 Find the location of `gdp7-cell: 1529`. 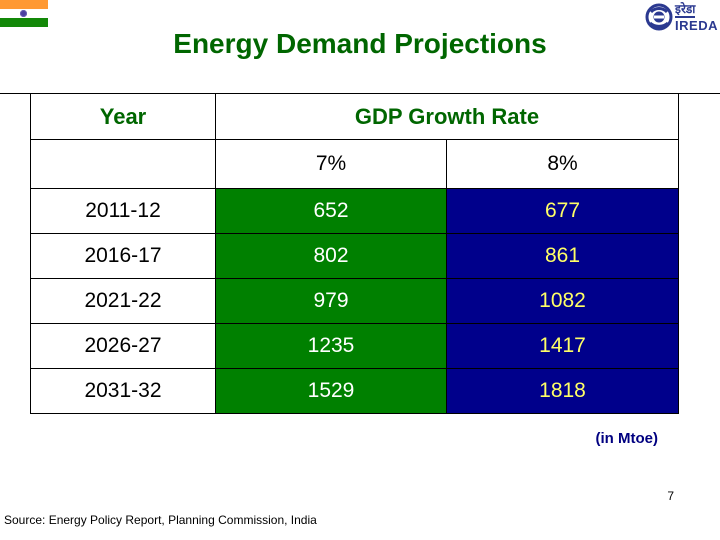

gdp7-cell: 1529 is located at coordinates (331, 391).